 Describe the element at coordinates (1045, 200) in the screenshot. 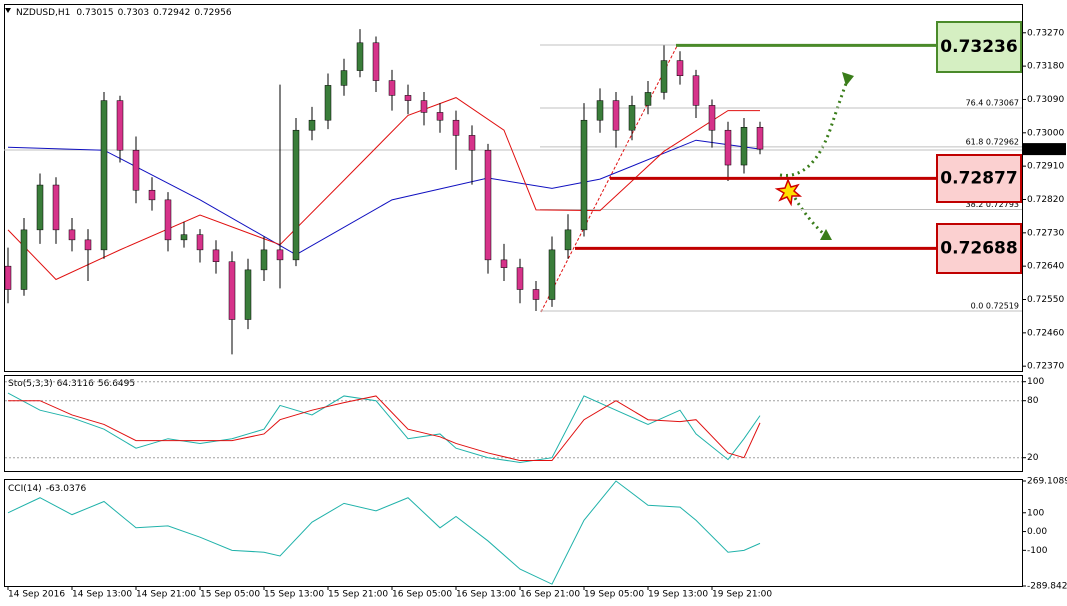

I see `y-tick-label: 0.72820` at that location.